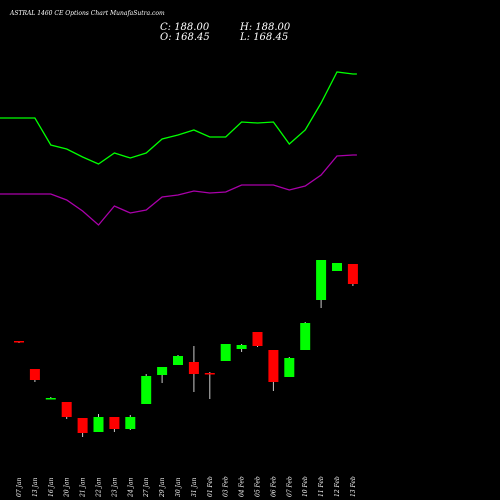 The height and width of the screenshot is (500, 500). Describe the element at coordinates (83, 487) in the screenshot. I see `x-tick-label: 21 Jan` at that location.